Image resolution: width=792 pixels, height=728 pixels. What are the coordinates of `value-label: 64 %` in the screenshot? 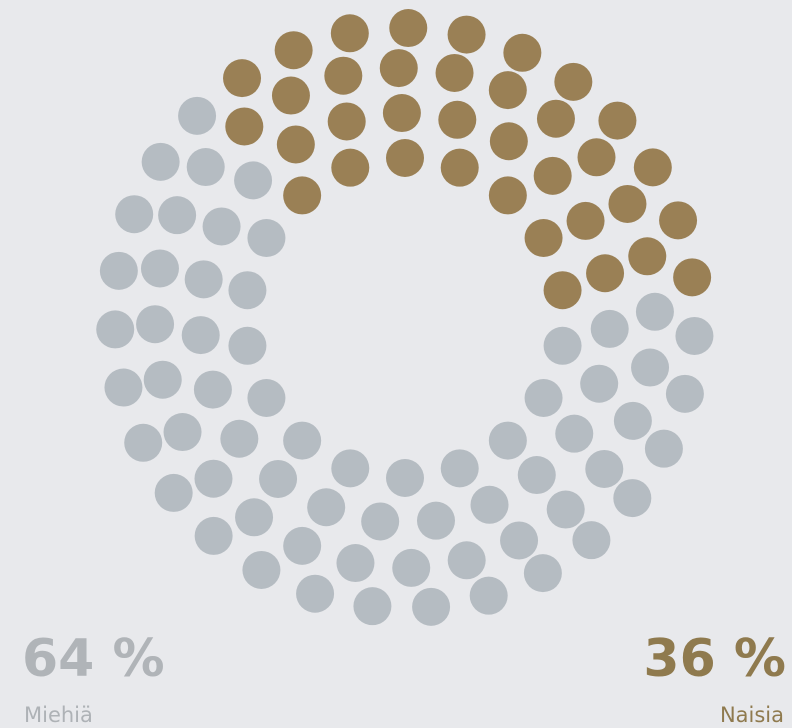 It's located at (93, 659).